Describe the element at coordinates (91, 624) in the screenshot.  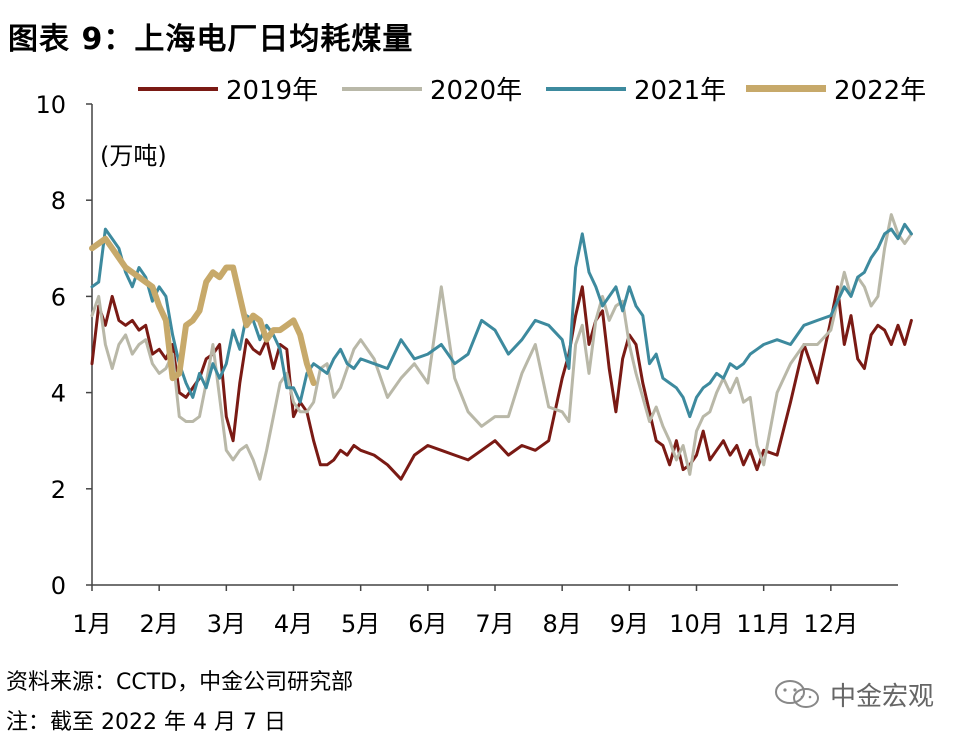
I see `x-tick-label: 1月` at that location.